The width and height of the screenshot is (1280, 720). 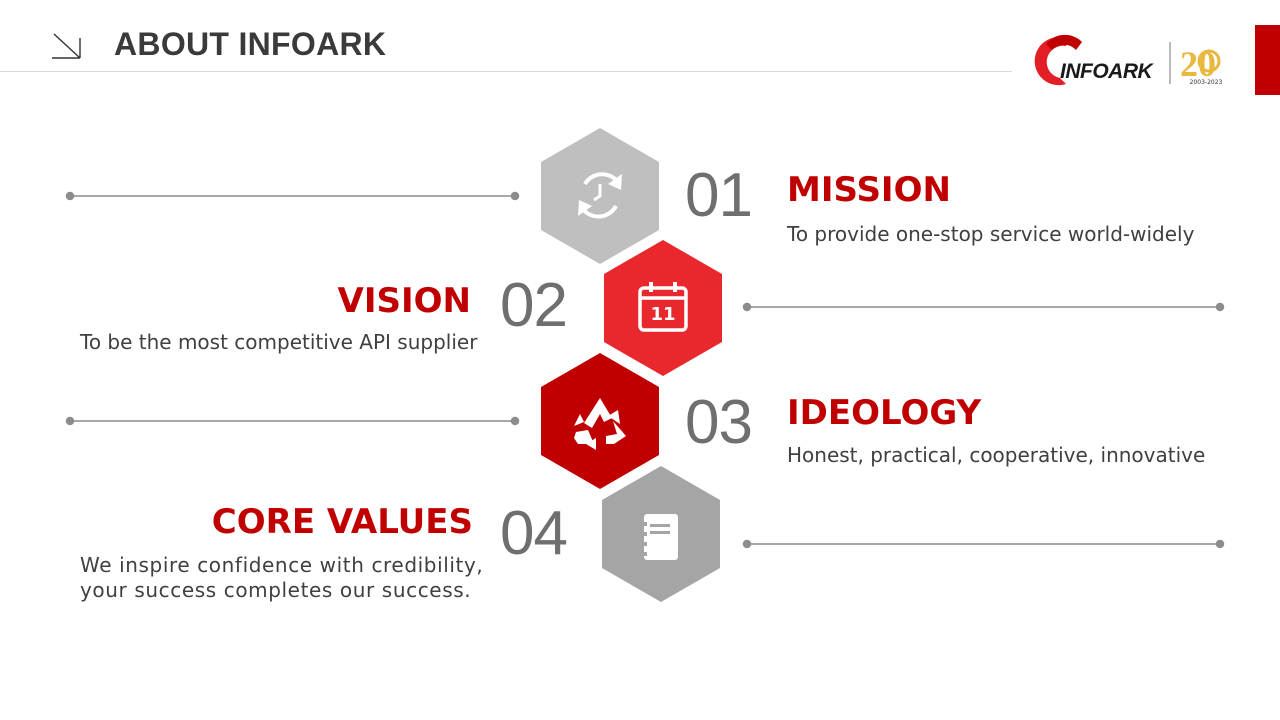 What do you see at coordinates (279, 342) in the screenshot?
I see `vision-description: To be the most competitive API supplier` at bounding box center [279, 342].